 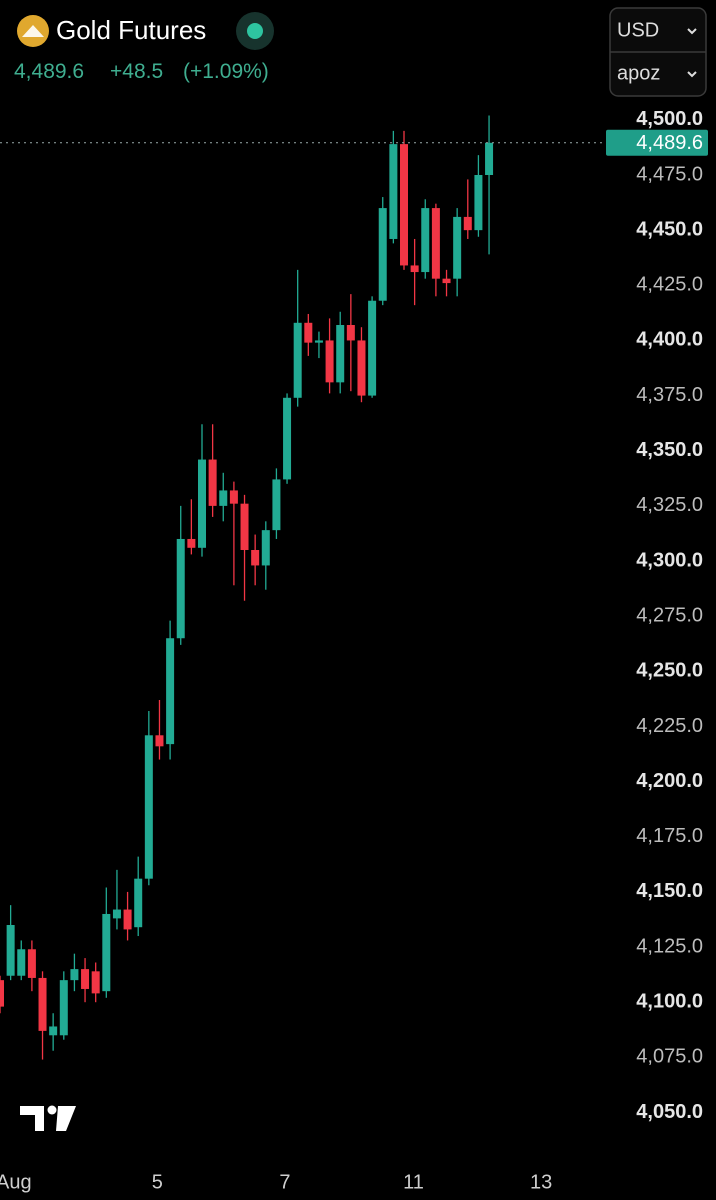 I want to click on symbol-logo-mark, so click(x=33, y=31).